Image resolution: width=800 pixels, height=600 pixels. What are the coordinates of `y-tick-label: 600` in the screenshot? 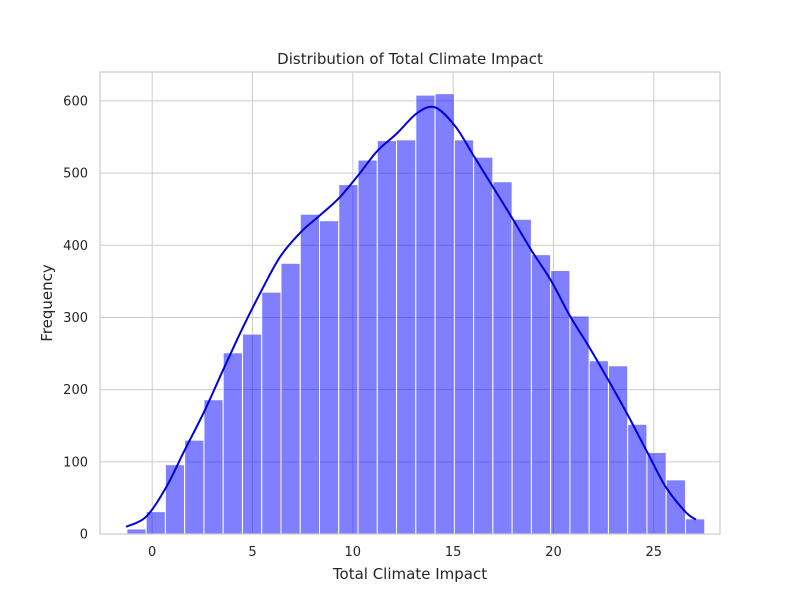 It's located at (75, 101).